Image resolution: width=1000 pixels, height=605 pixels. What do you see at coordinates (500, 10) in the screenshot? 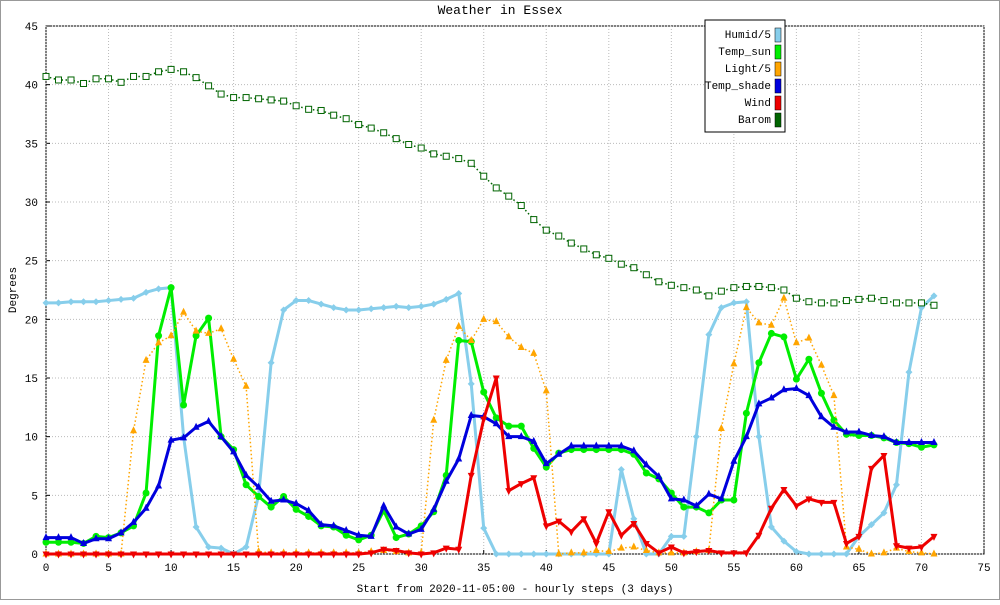
I see `chart-title: Weather in Essex` at bounding box center [500, 10].